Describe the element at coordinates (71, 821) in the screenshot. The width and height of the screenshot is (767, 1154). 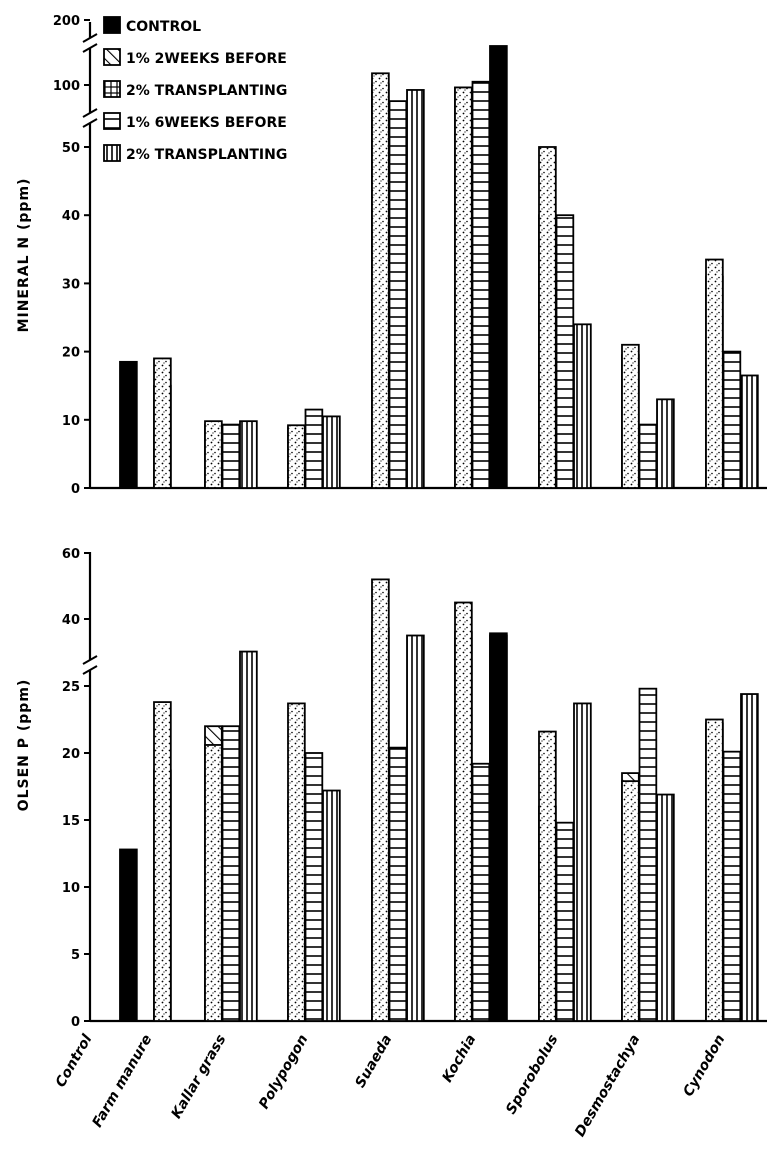
I see `y-tick-label: 15` at that location.